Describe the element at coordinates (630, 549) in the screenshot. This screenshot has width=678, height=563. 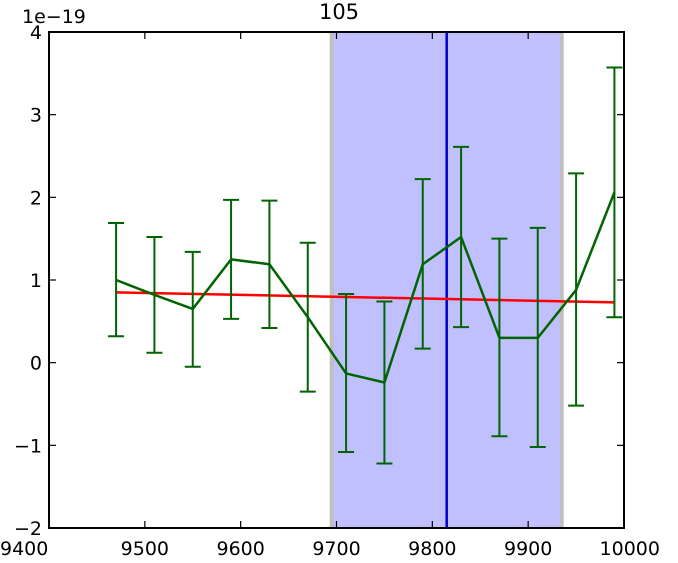
I see `x-tick-label: 10000` at that location.